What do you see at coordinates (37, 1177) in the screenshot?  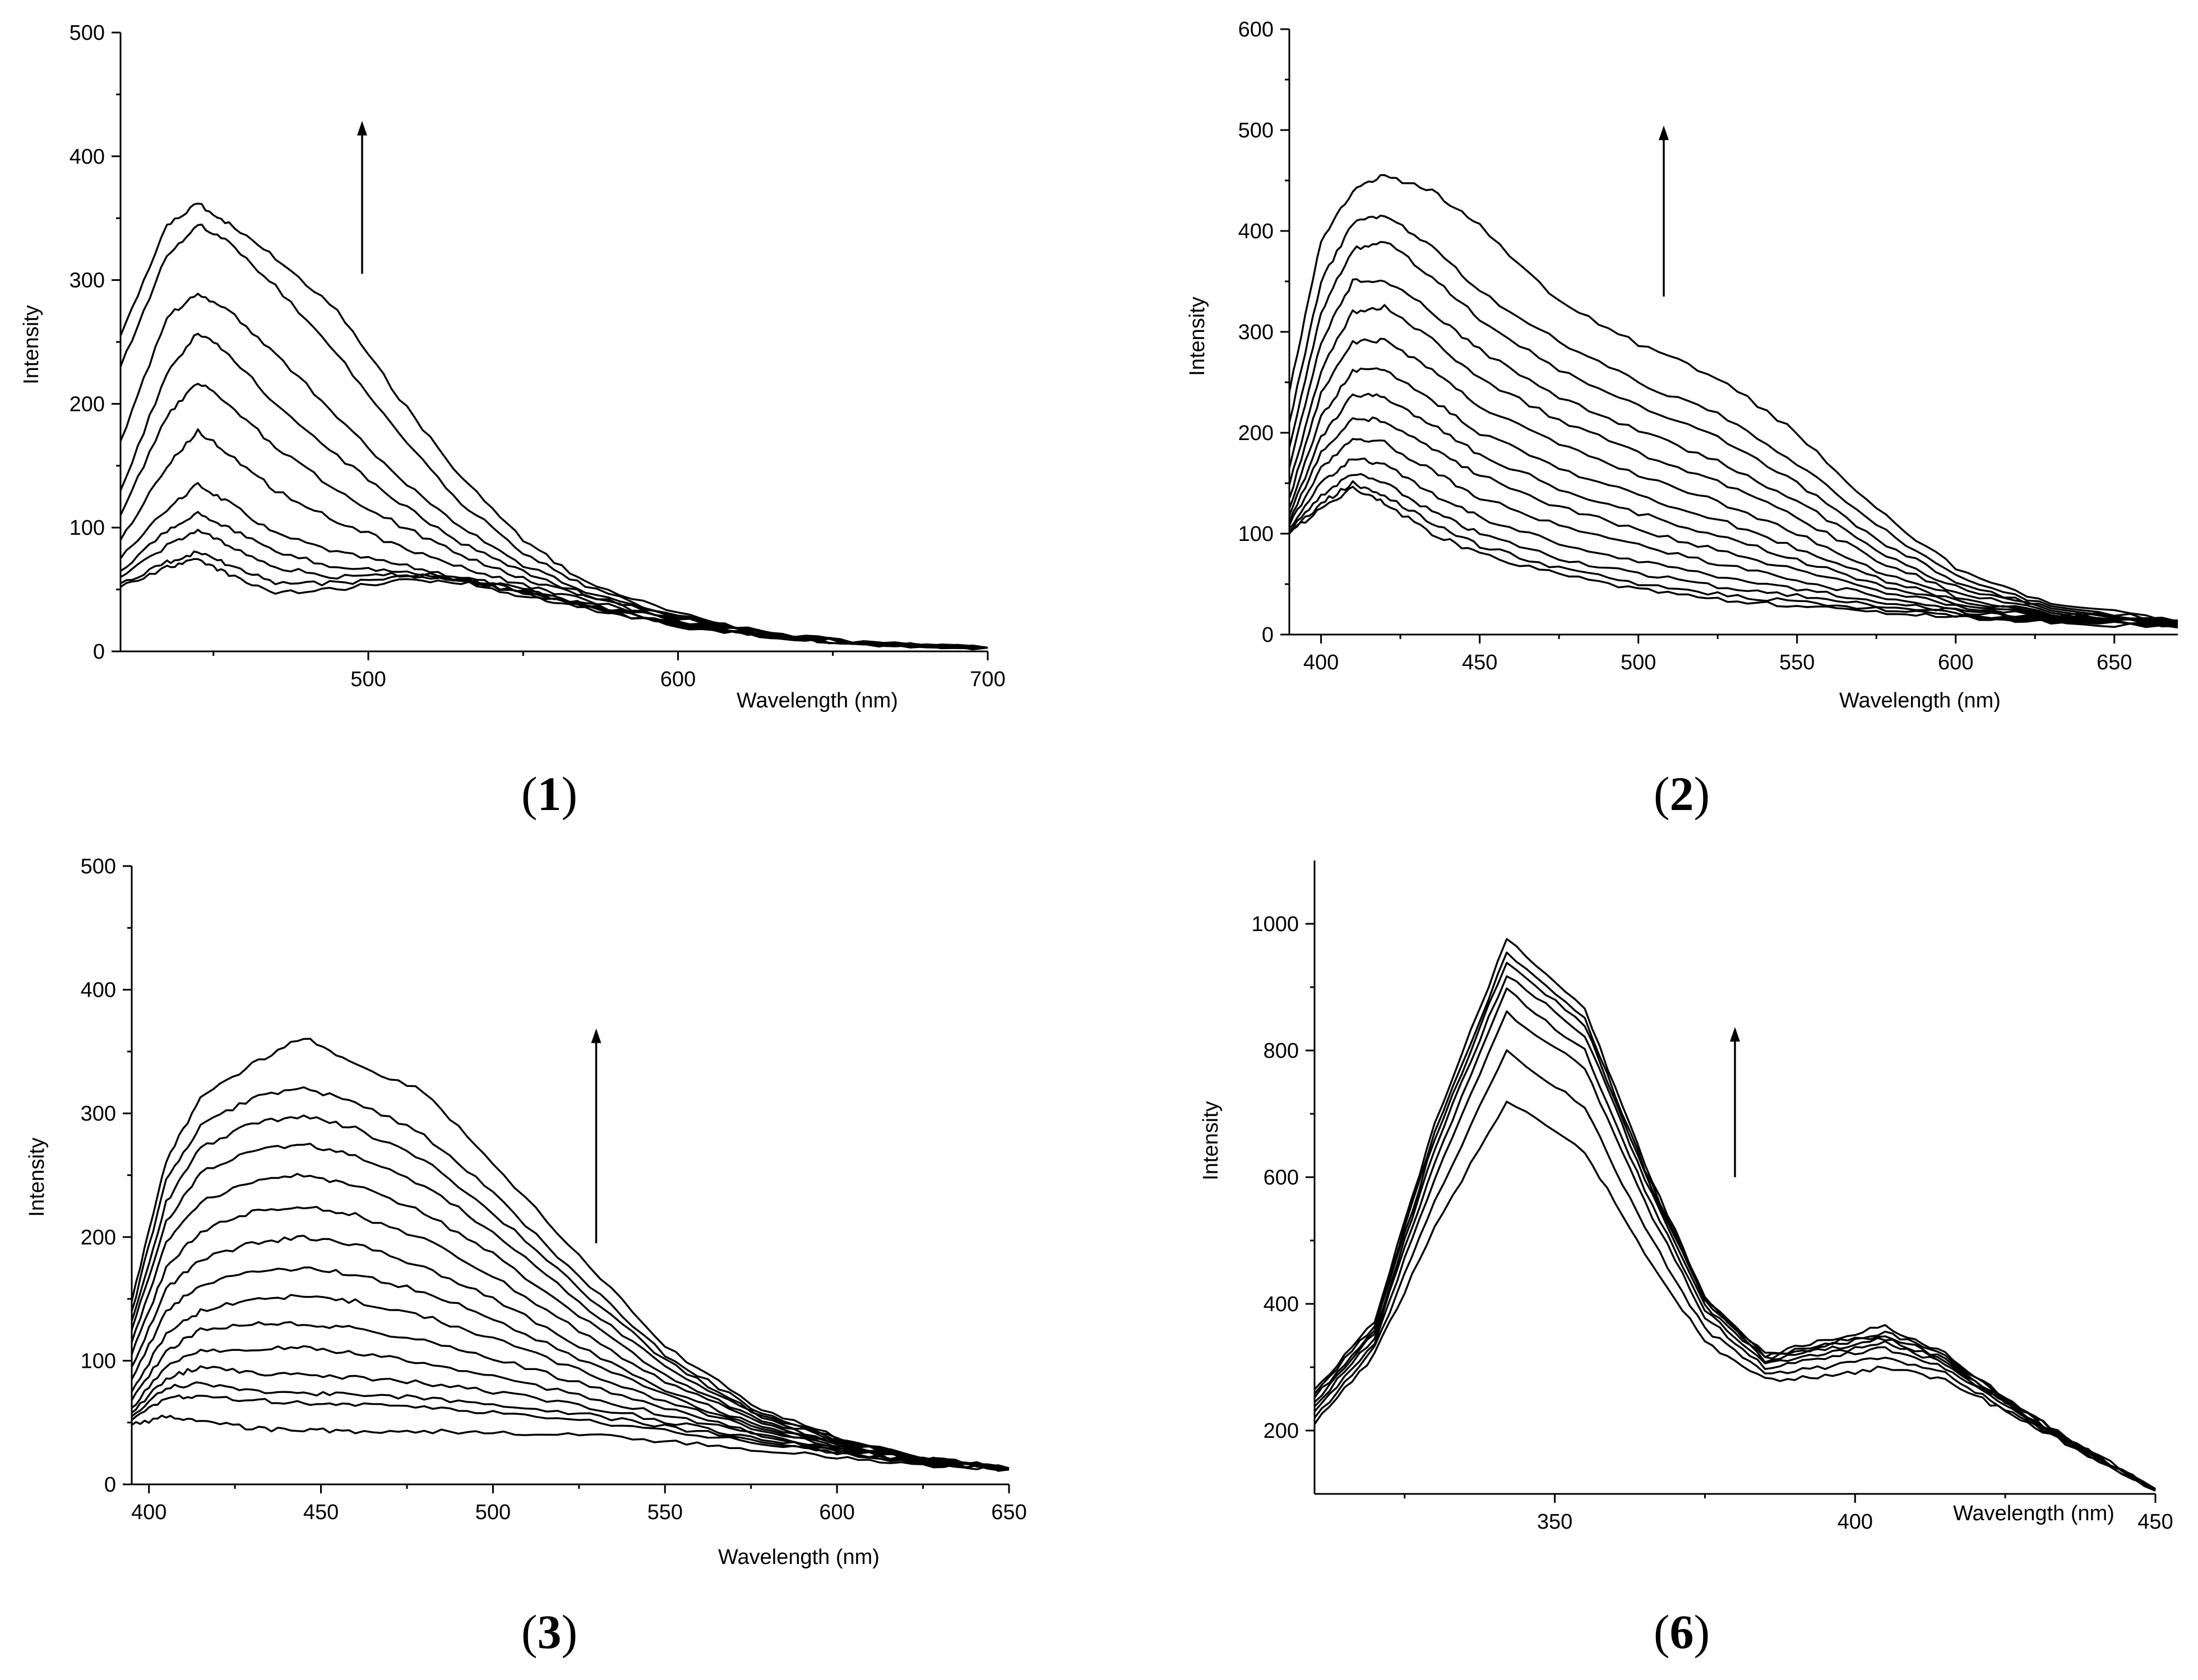 I see `panel-3-y-axis-label: Intensity` at bounding box center [37, 1177].